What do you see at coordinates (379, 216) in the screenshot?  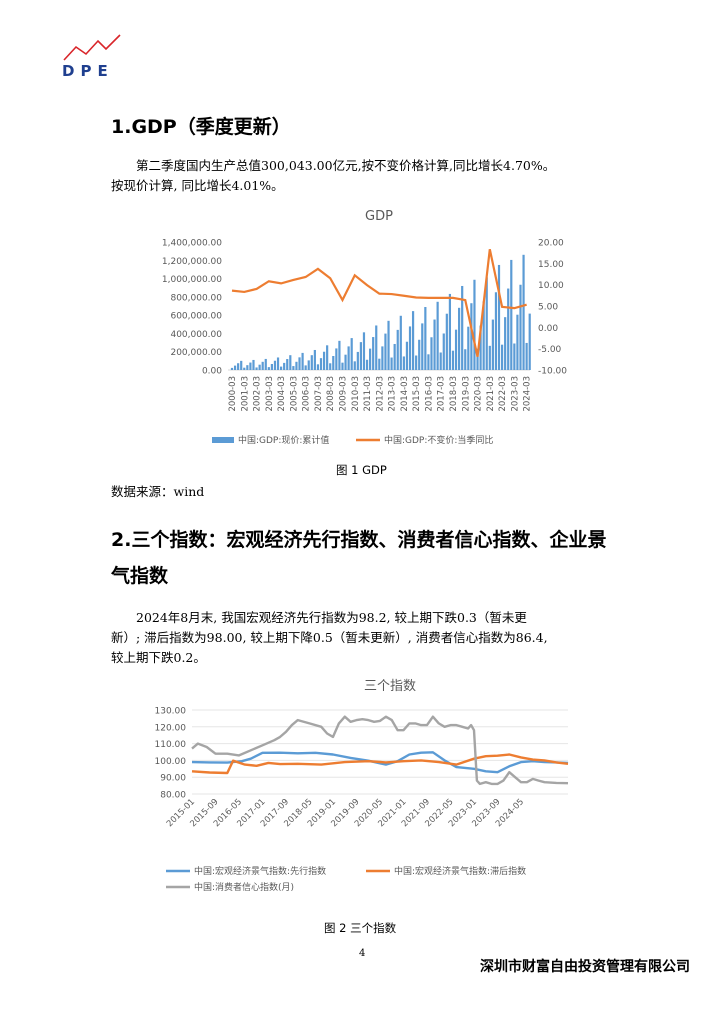 I see `chart1-title: GDP` at bounding box center [379, 216].